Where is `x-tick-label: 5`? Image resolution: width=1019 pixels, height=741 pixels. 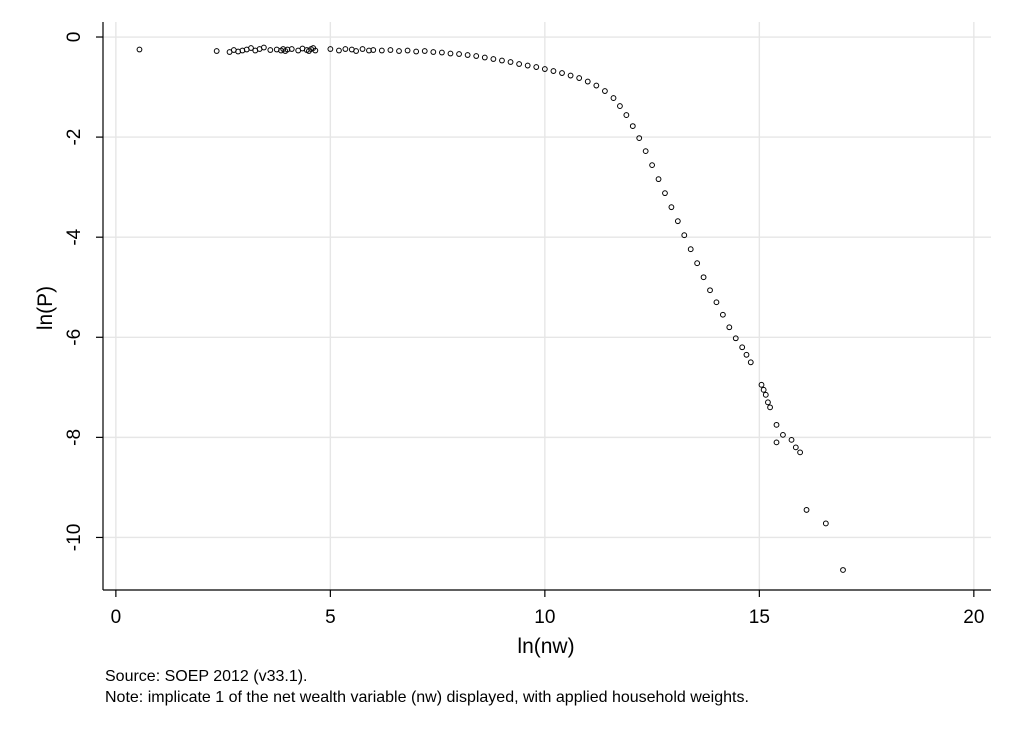 x-tick-label: 5 is located at coordinates (330, 617).